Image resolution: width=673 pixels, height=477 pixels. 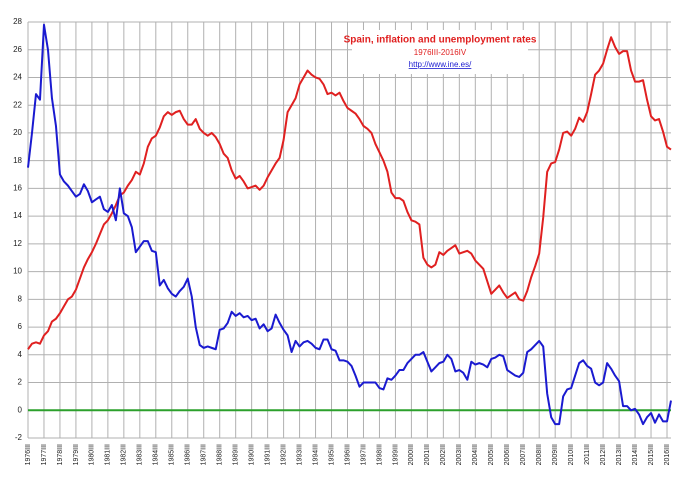 I want to click on x-tick-label: 2006III, so click(x=507, y=454).